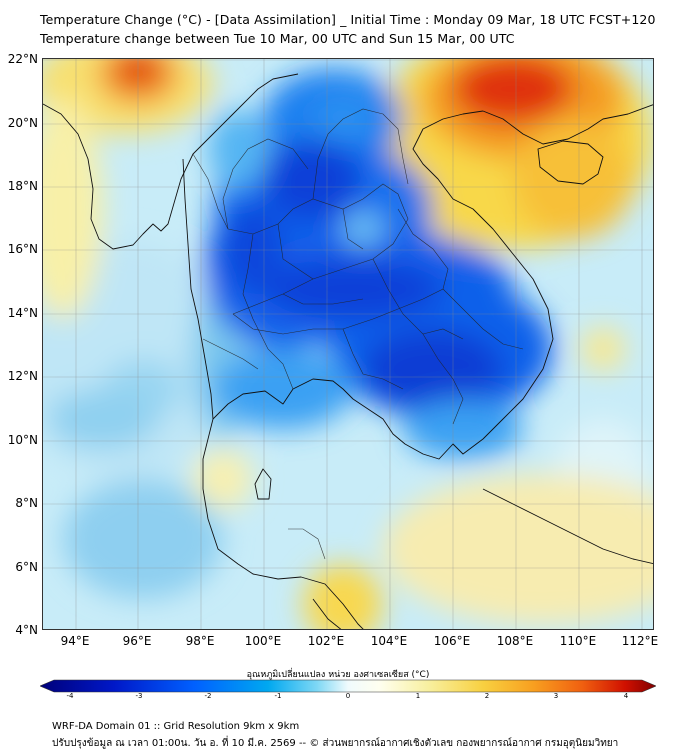  I want to click on lon-tick-110e: 110°E, so click(578, 641).